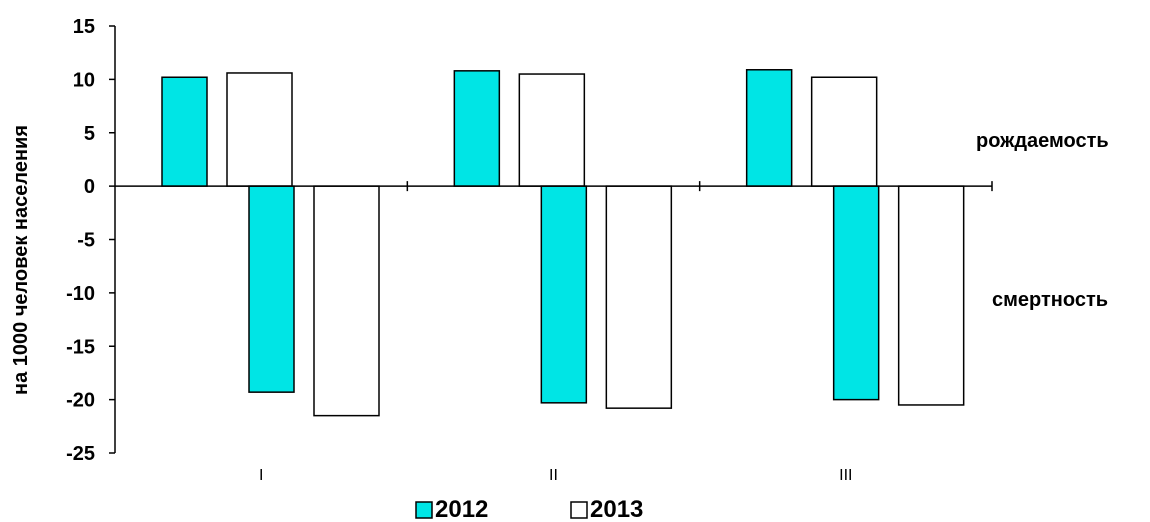  What do you see at coordinates (553, 475) in the screenshot?
I see `x-tick-label-II: II` at bounding box center [553, 475].